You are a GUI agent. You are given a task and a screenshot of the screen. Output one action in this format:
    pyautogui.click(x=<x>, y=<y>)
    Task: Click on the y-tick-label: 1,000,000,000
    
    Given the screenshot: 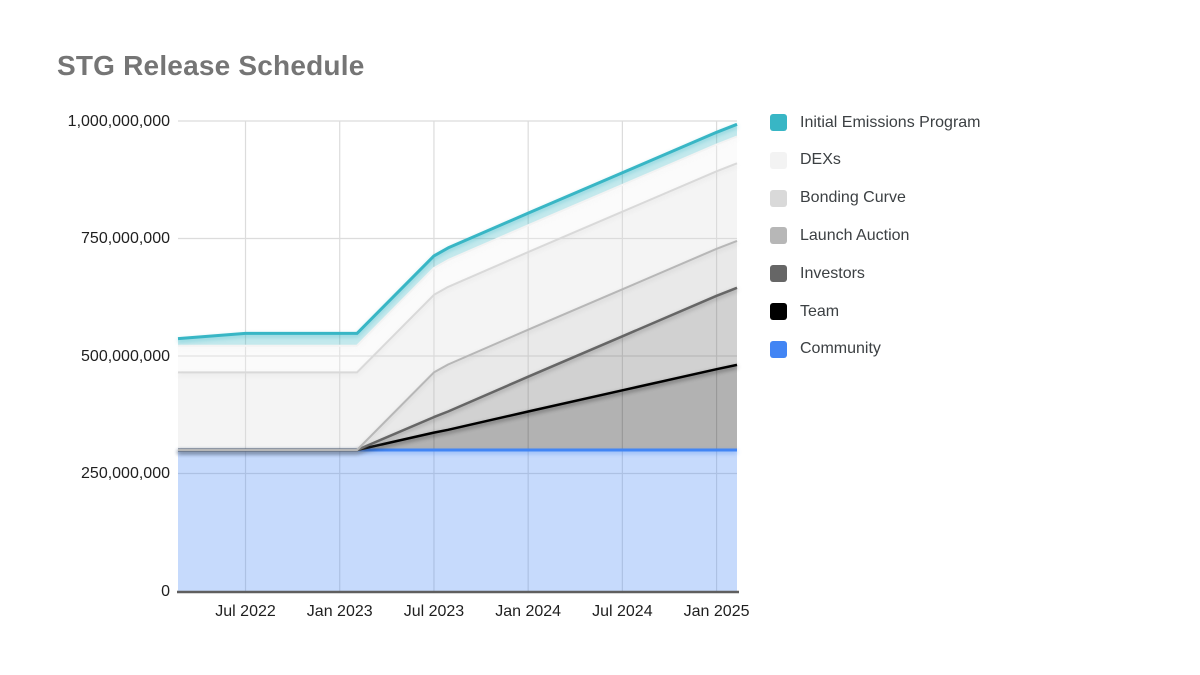 What is the action you would take?
    pyautogui.click(x=118, y=121)
    